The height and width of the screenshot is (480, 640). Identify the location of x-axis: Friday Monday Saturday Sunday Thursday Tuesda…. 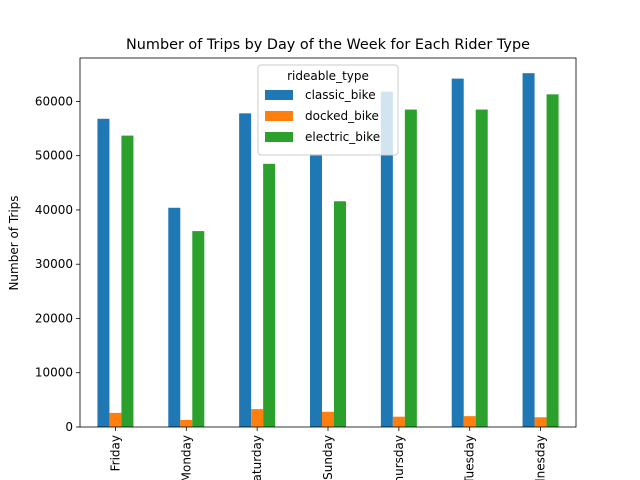
(328, 453).